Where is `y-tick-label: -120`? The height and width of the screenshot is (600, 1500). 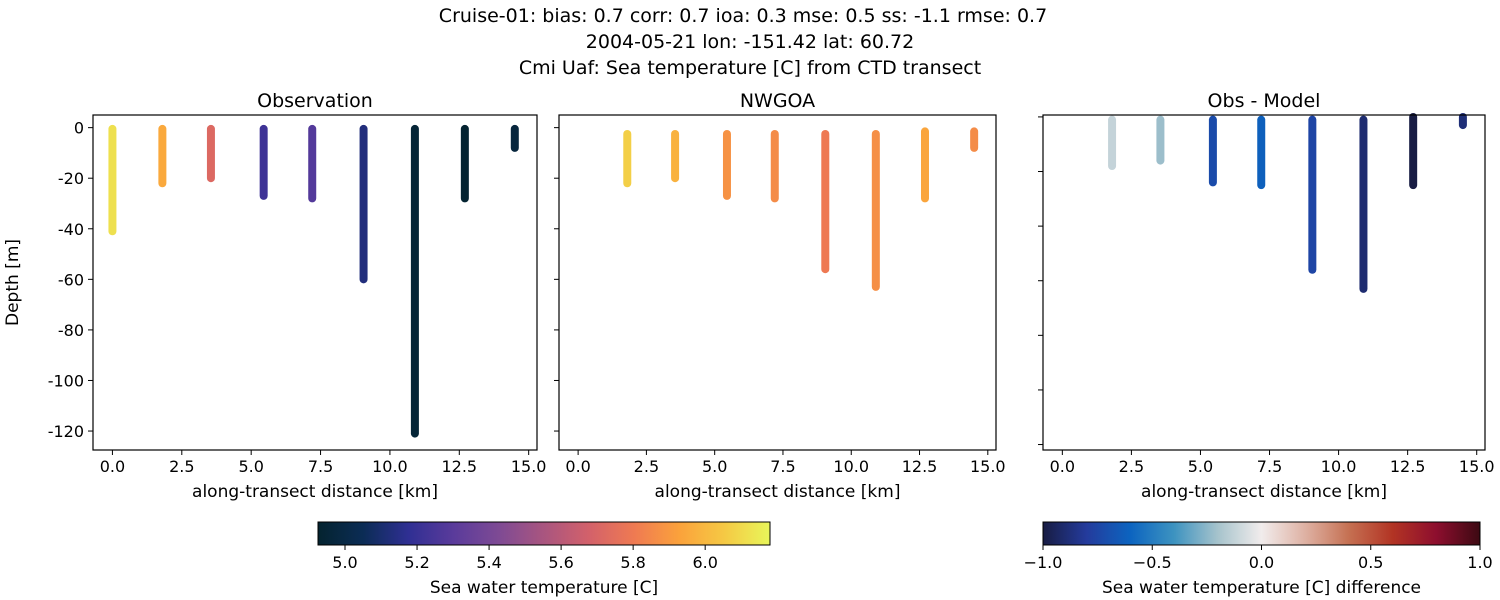 y-tick-label: -120 is located at coordinates (66, 431).